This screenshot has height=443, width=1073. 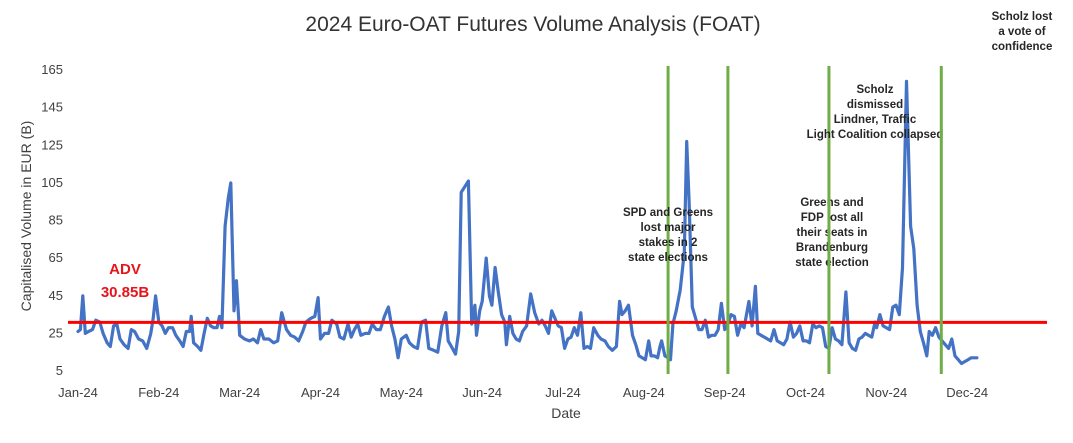 I want to click on x-tick-label: Sep-24, so click(x=725, y=392).